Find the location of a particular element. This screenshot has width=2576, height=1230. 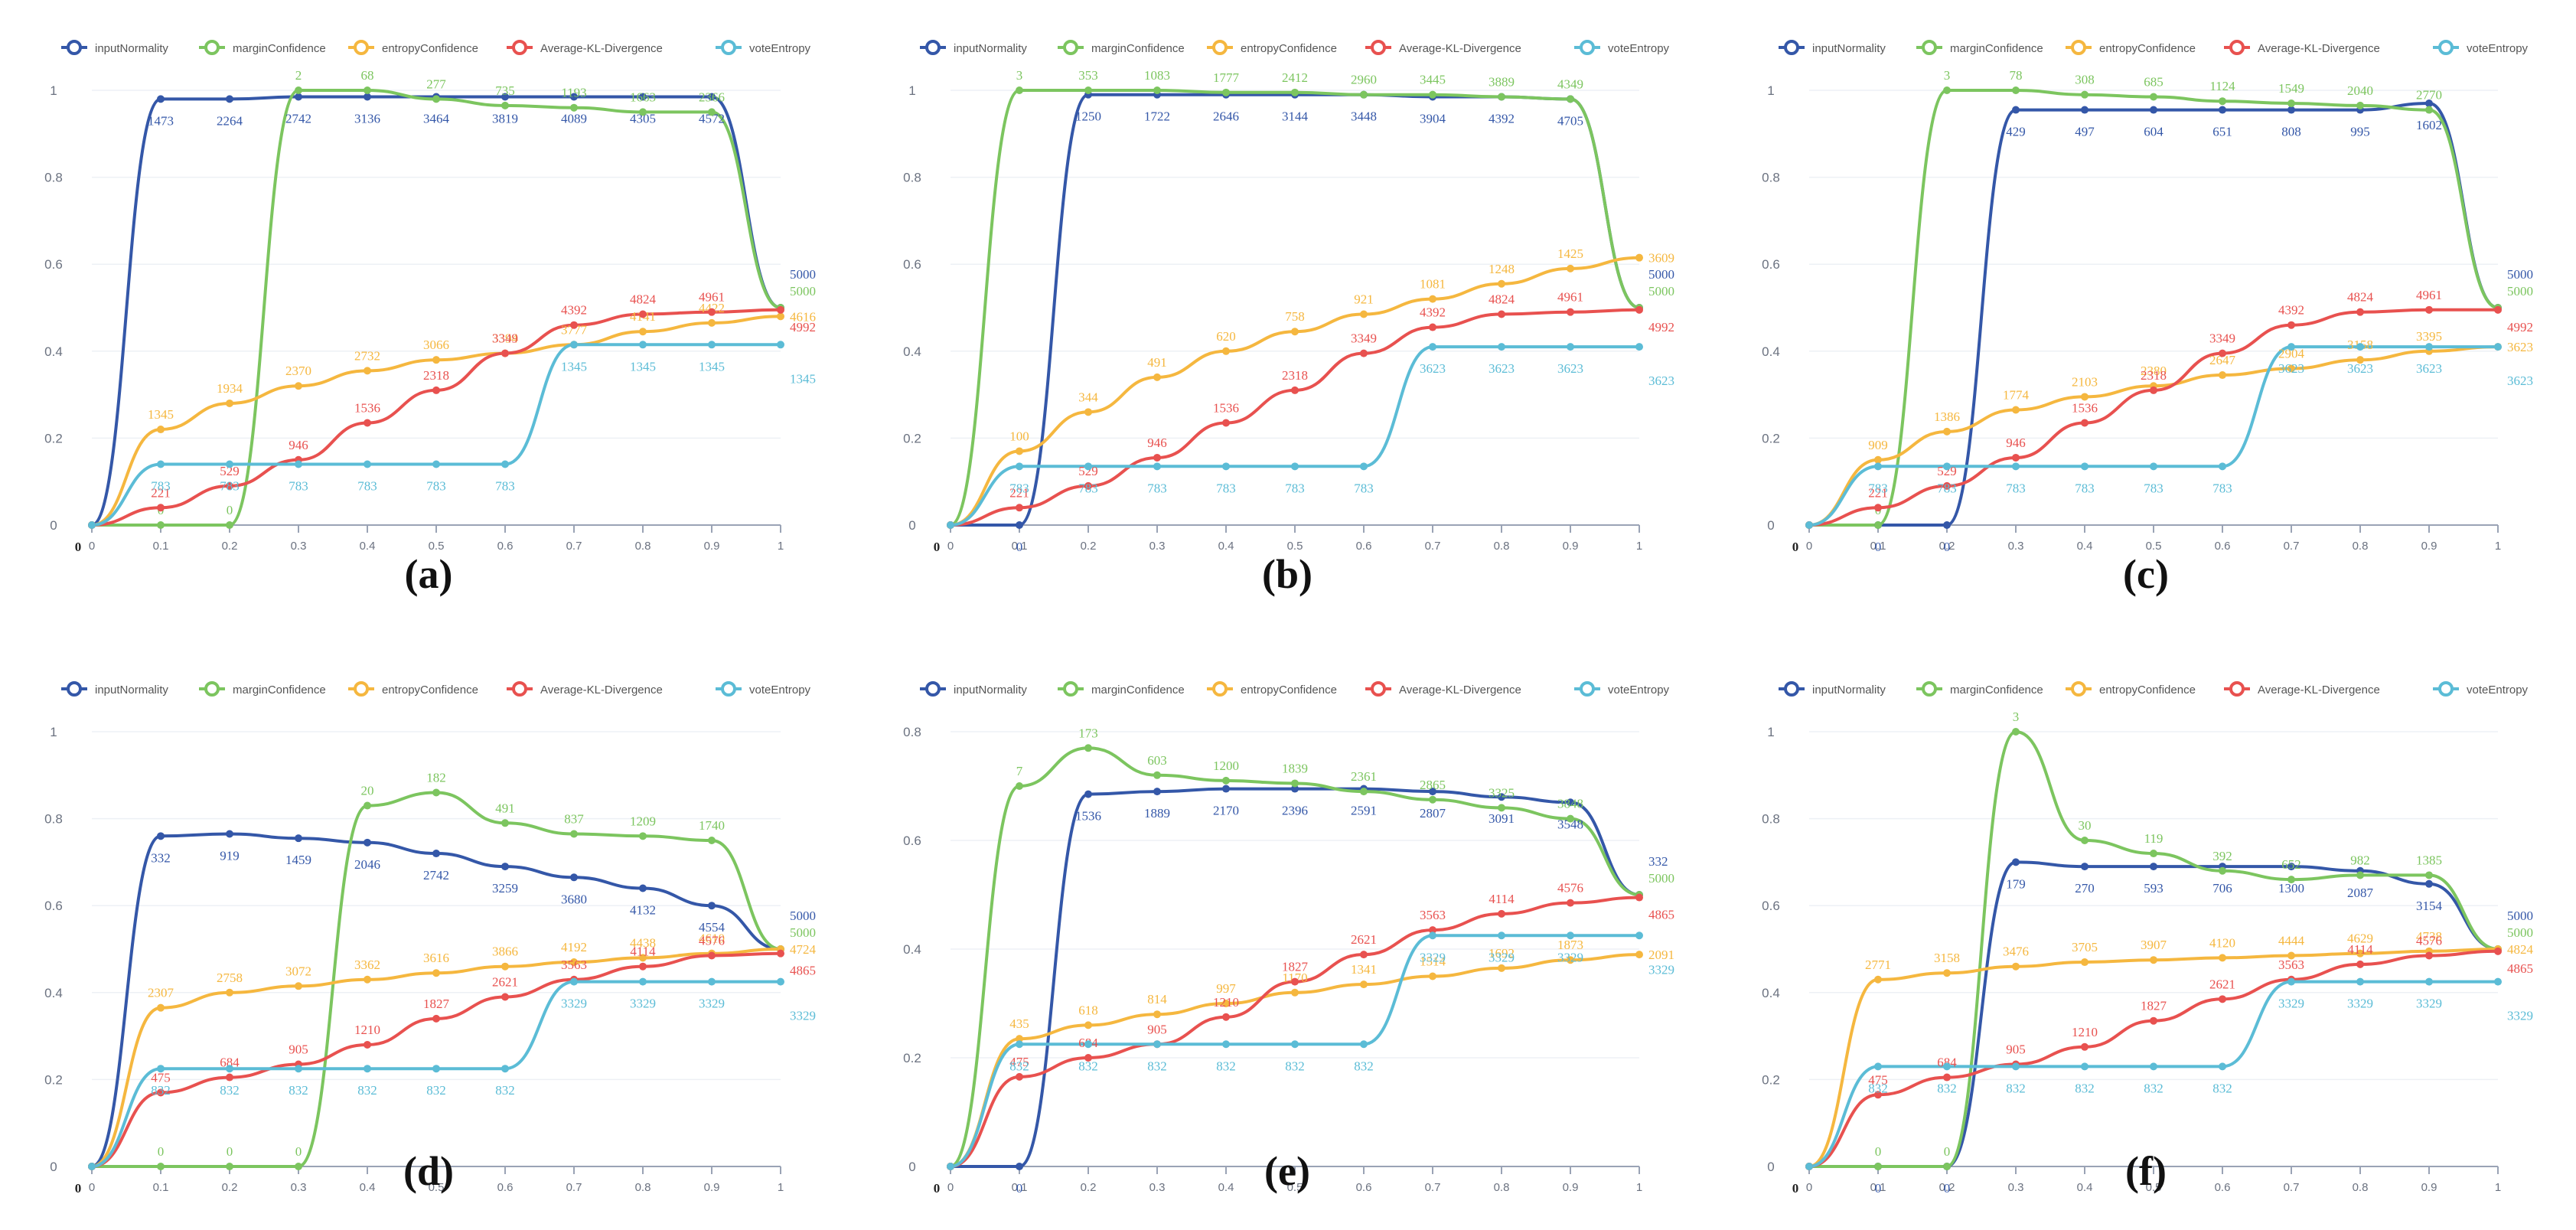

x-tick-label: 0.6 is located at coordinates (1364, 1187).